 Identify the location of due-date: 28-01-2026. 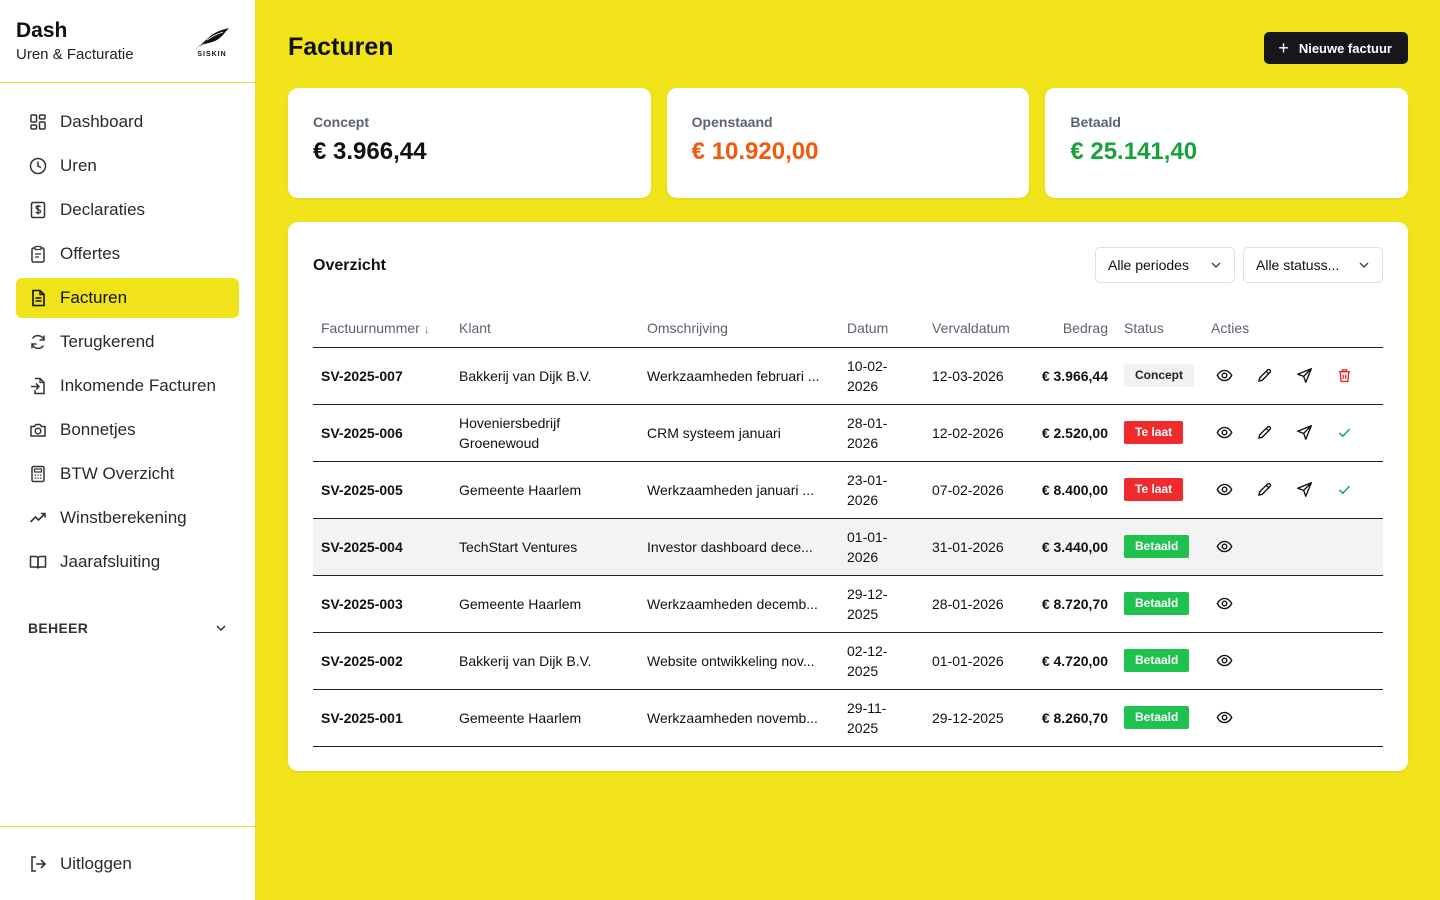
(974, 604).